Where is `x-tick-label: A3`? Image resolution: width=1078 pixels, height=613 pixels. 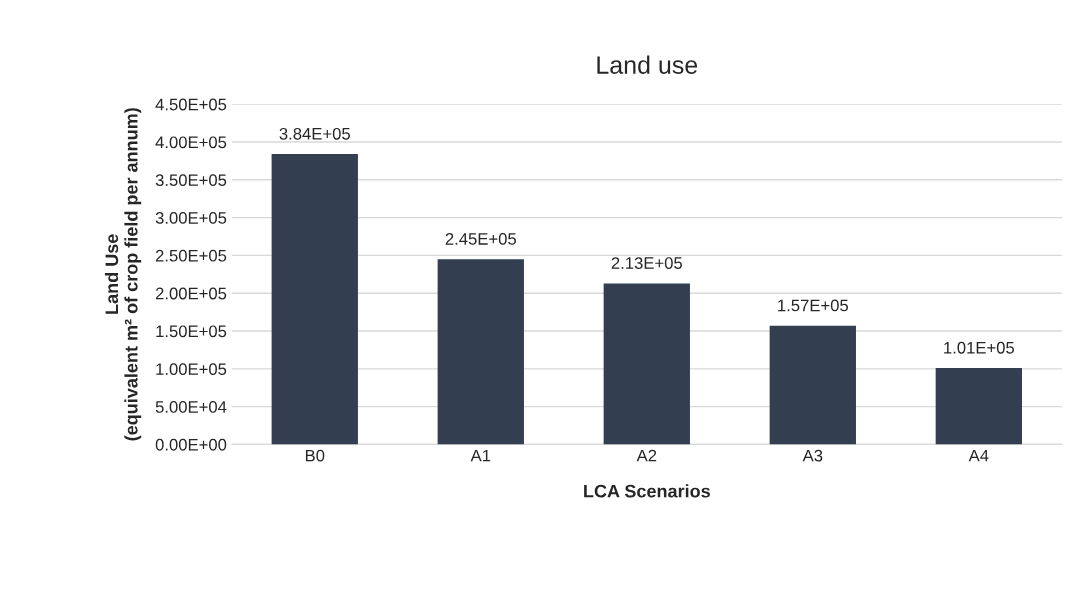
x-tick-label: A3 is located at coordinates (812, 455).